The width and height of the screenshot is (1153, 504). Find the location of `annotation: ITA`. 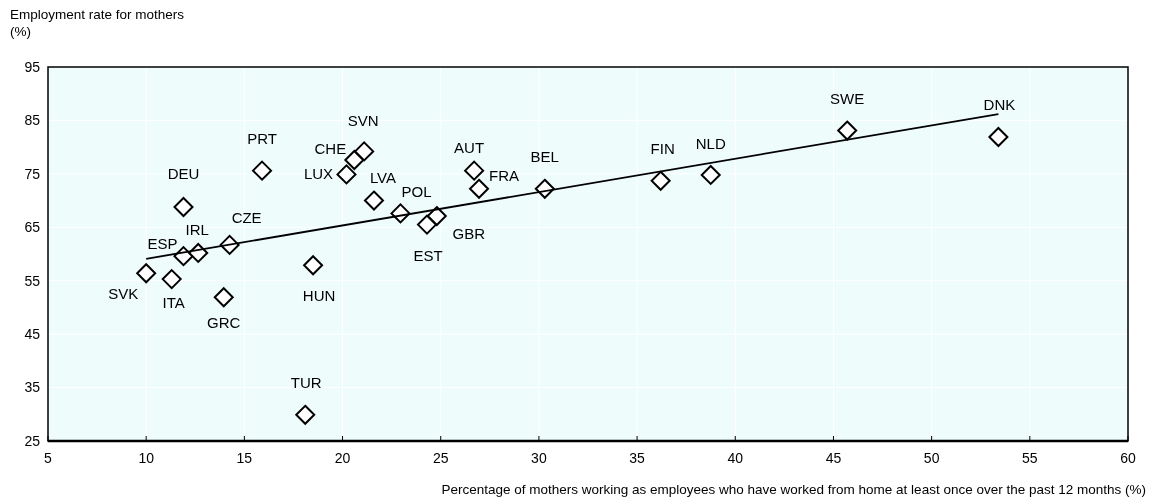

annotation: ITA is located at coordinates (173, 303).